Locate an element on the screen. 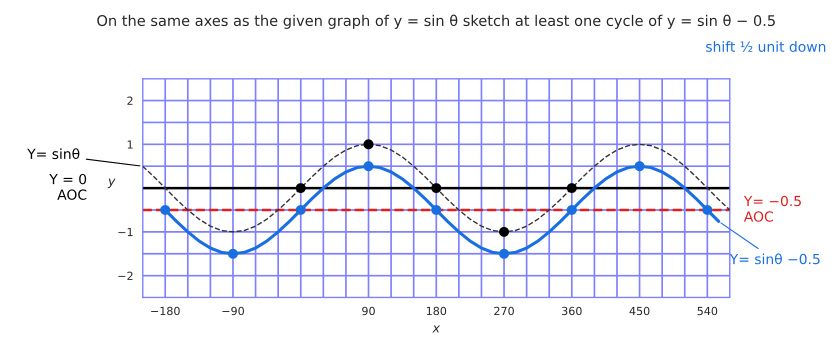 Image resolution: width=839 pixels, height=342 pixels. x-tick-label: 90 is located at coordinates (368, 311).